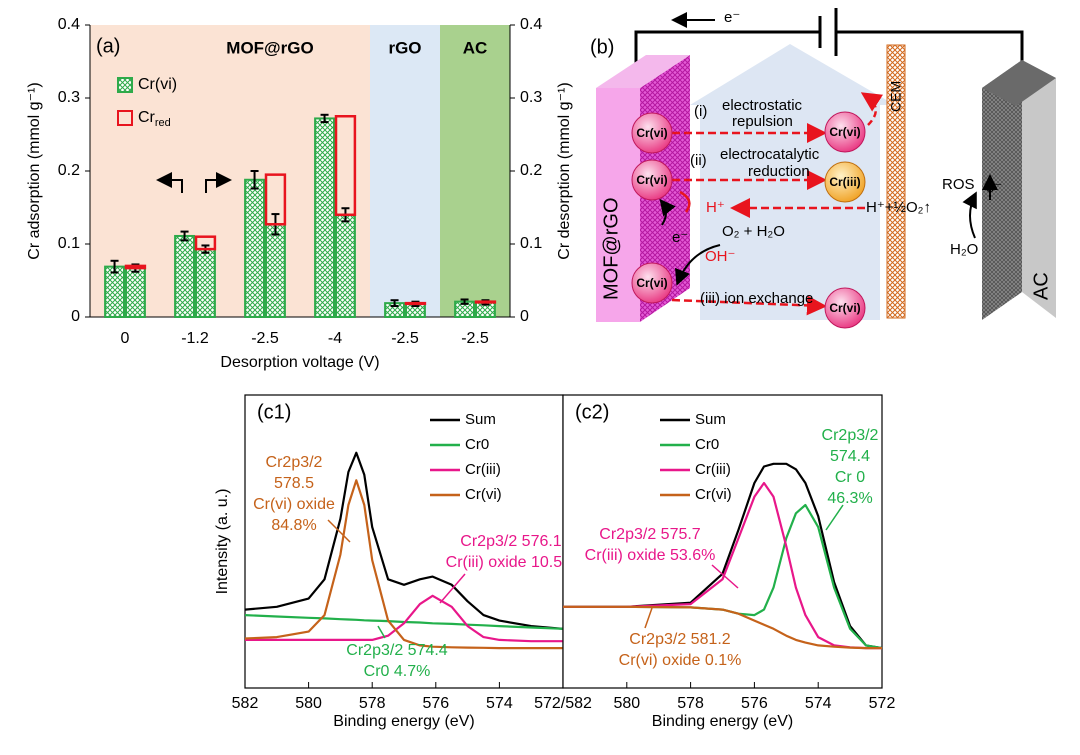 The height and width of the screenshot is (755, 1080). What do you see at coordinates (762, 105) in the screenshot?
I see `mechanism-label: electrostatic` at bounding box center [762, 105].